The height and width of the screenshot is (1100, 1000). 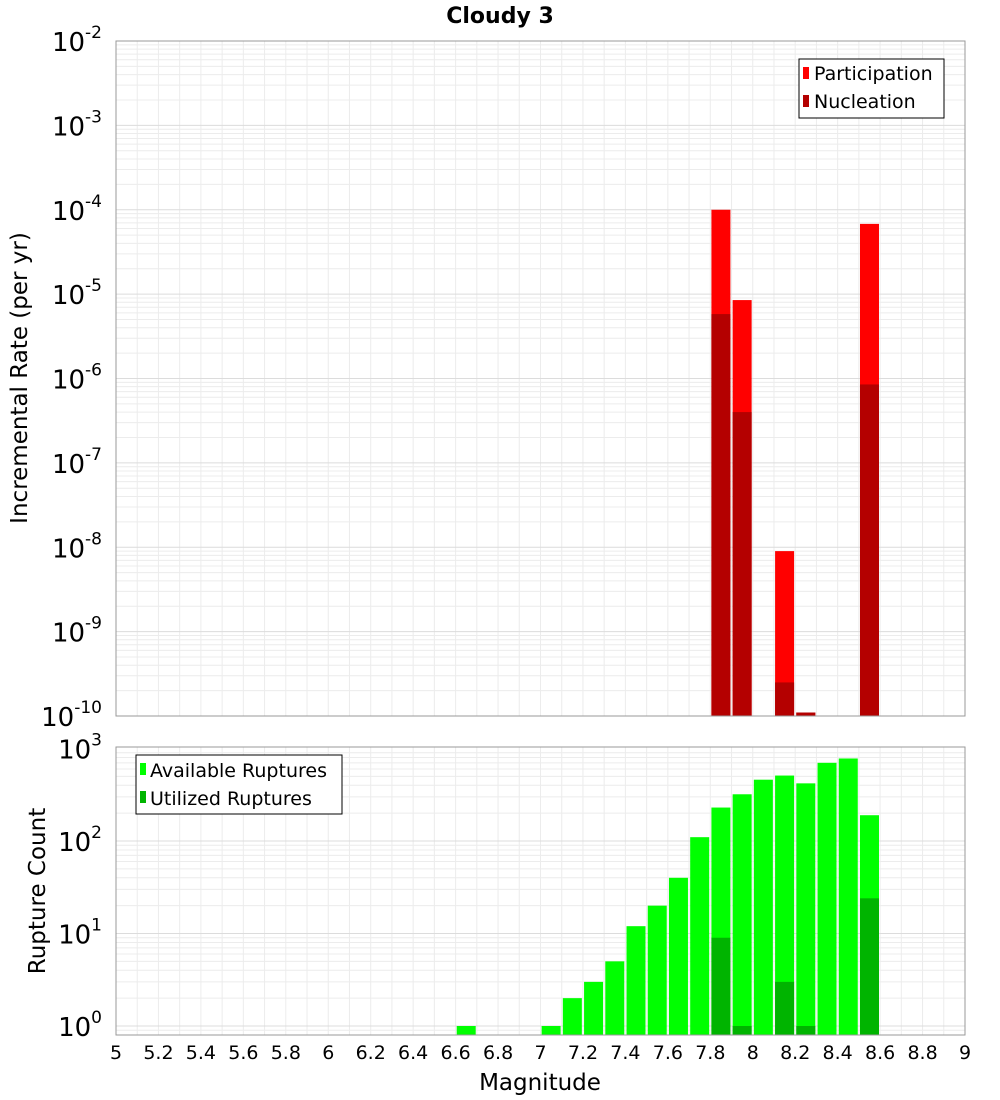 I want to click on x-tick-label: 7.8, so click(x=710, y=1053).